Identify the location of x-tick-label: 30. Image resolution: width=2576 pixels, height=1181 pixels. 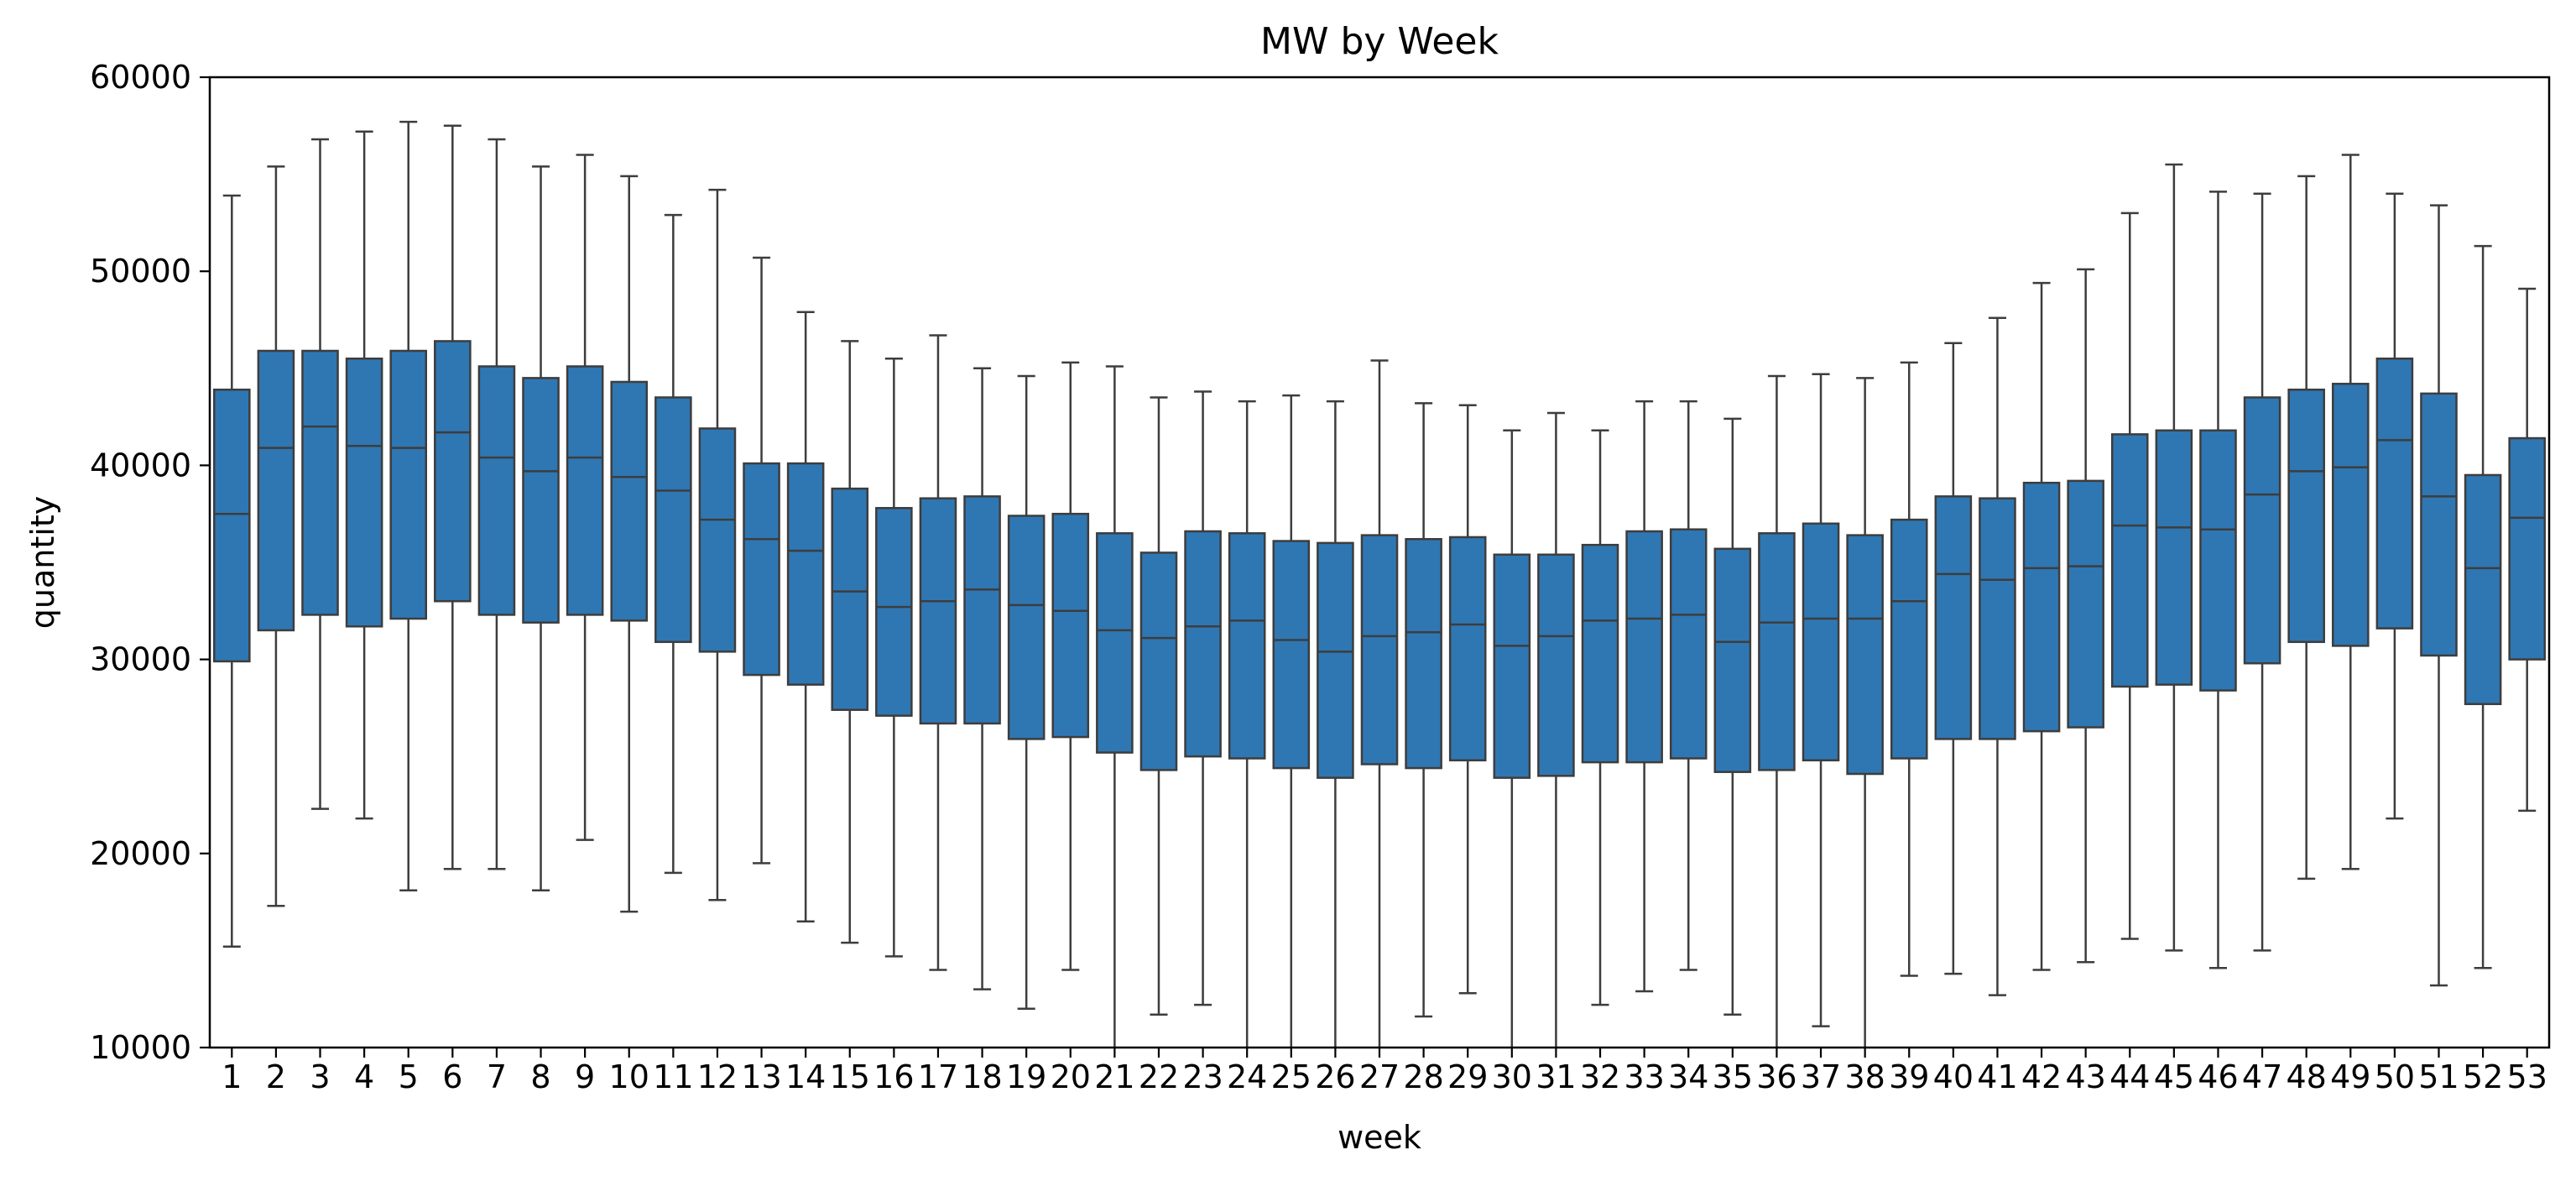
(1512, 1076).